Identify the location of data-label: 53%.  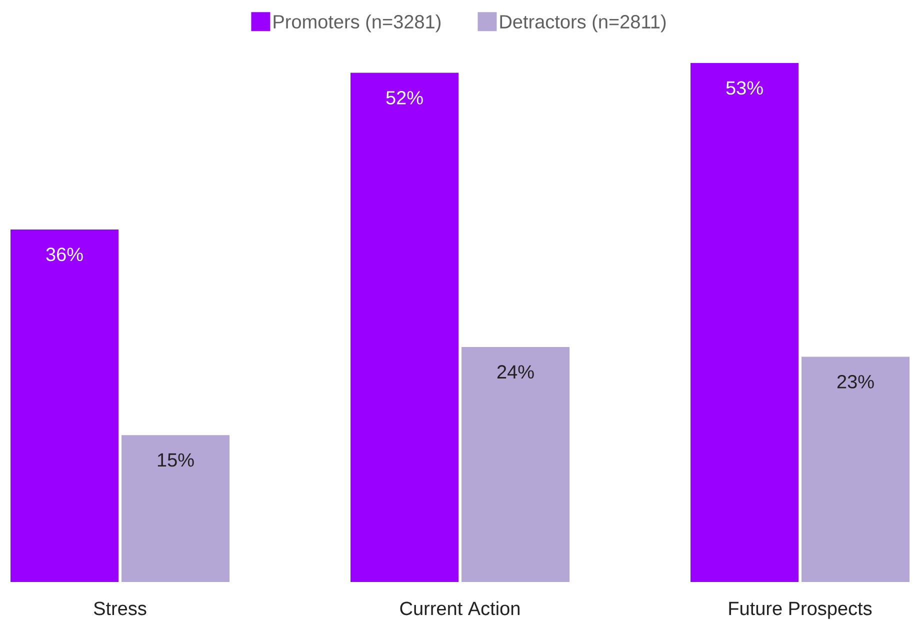
(744, 88).